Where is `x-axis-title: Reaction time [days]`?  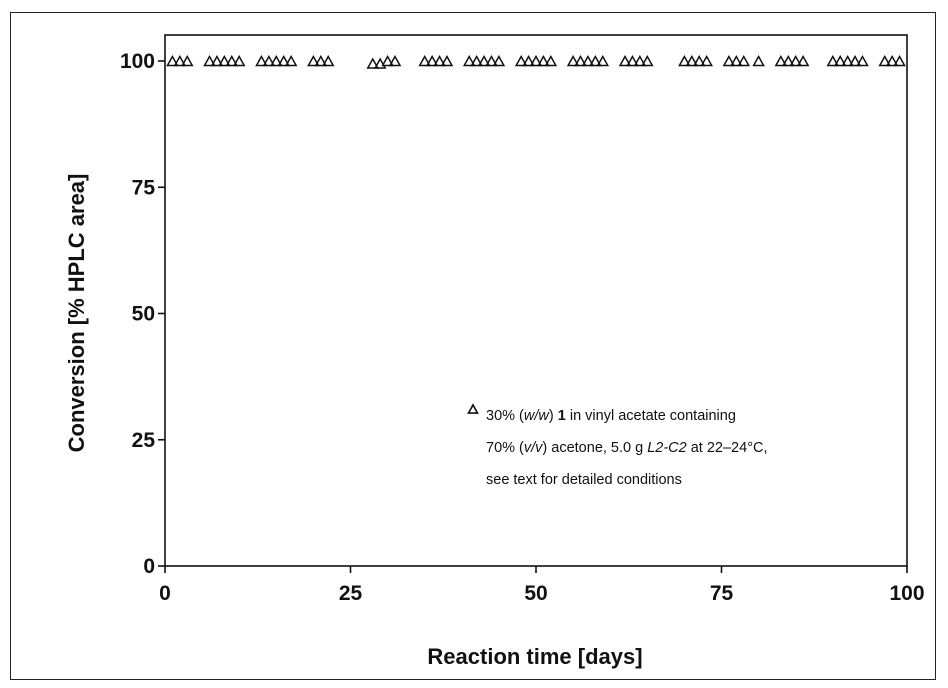
x-axis-title: Reaction time [days] is located at coordinates (534, 656).